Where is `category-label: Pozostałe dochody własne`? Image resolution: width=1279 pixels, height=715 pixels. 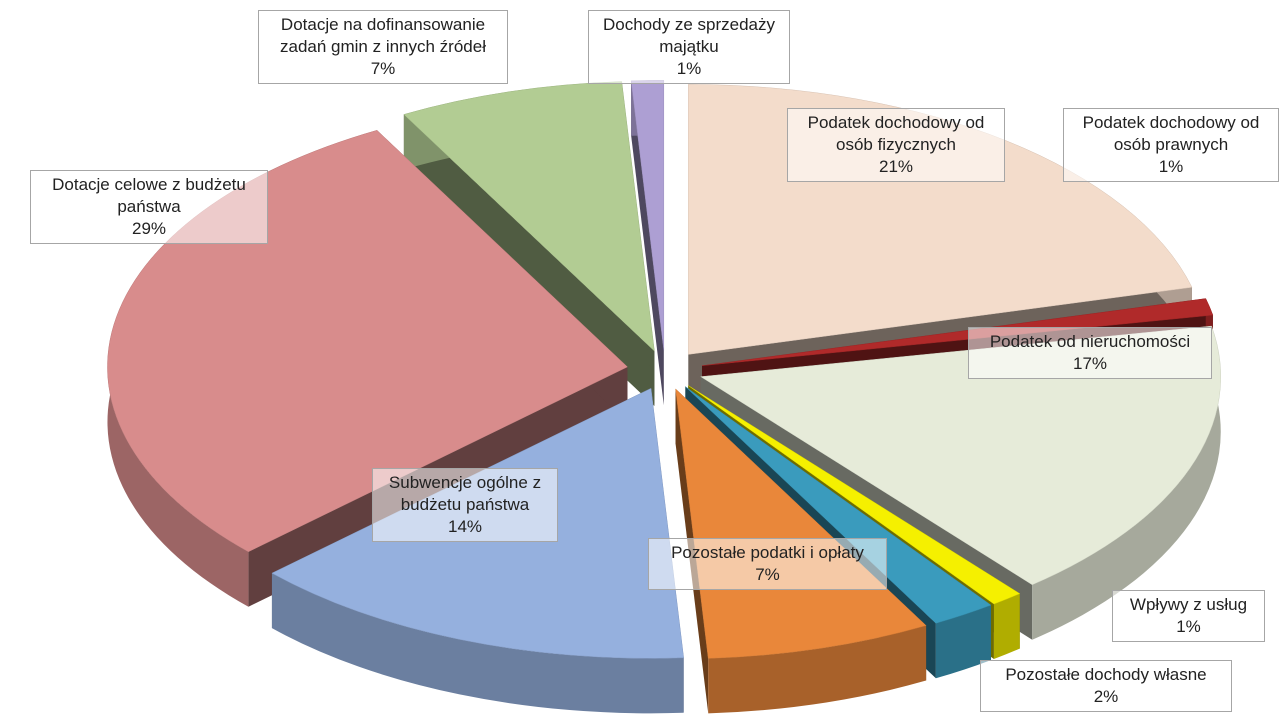 category-label: Pozostałe dochody własne is located at coordinates (1106, 674).